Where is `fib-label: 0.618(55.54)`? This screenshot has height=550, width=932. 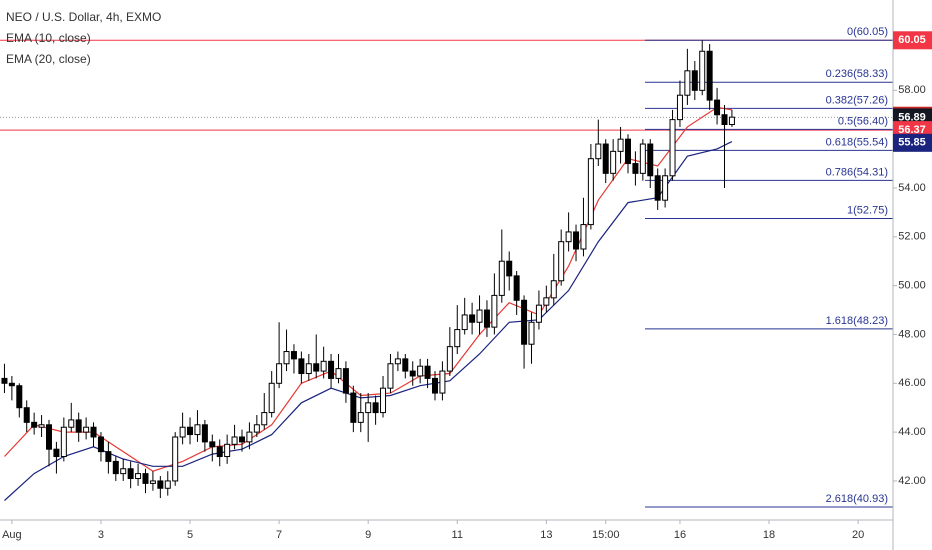 fib-label: 0.618(55.54) is located at coordinates (857, 142).